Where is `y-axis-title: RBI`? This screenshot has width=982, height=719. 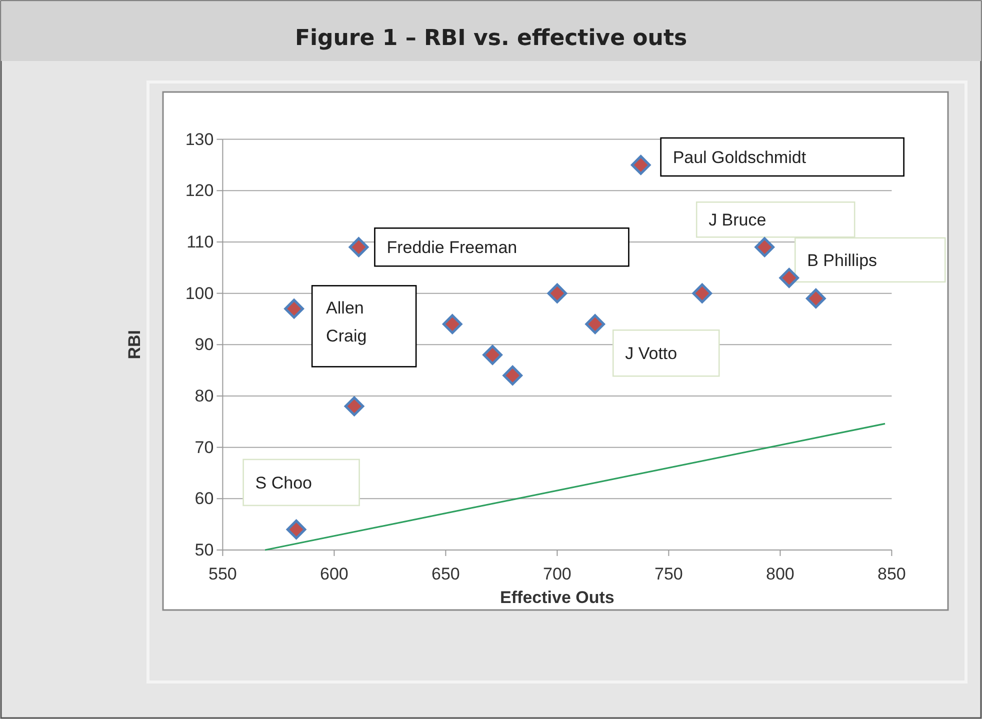 y-axis-title: RBI is located at coordinates (134, 345).